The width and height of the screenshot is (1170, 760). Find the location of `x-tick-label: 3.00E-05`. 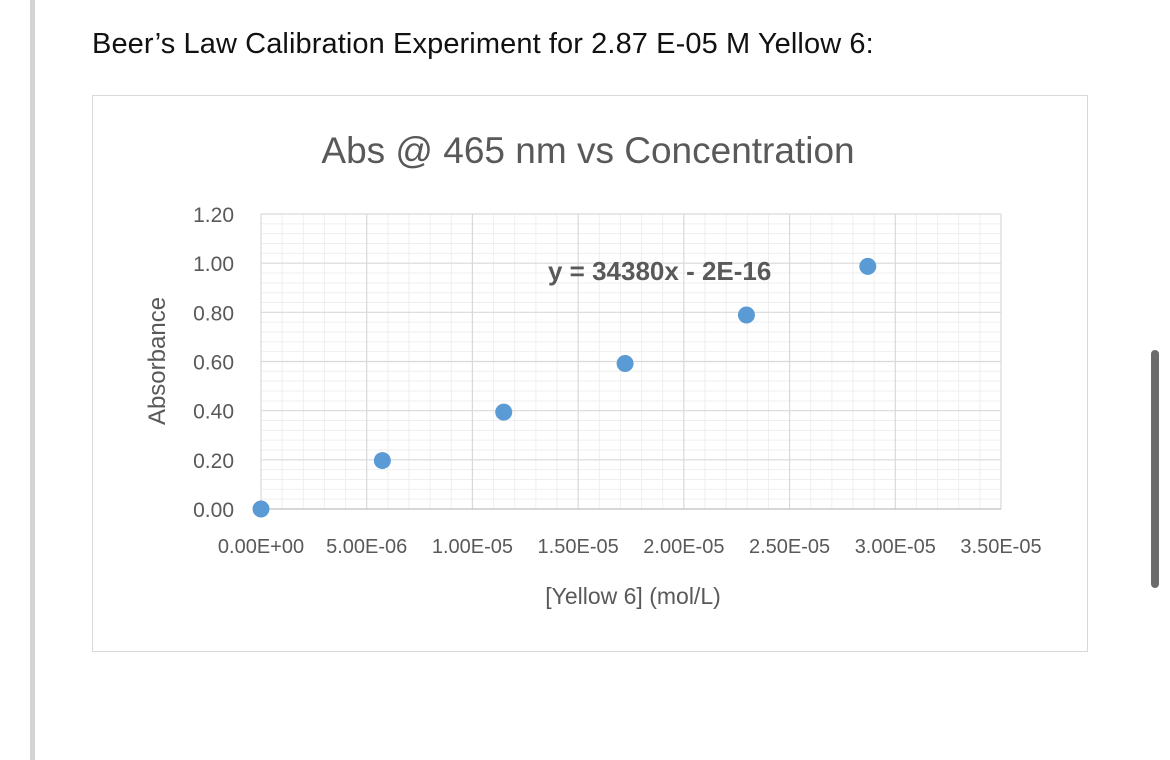

x-tick-label: 3.00E-05 is located at coordinates (895, 547).